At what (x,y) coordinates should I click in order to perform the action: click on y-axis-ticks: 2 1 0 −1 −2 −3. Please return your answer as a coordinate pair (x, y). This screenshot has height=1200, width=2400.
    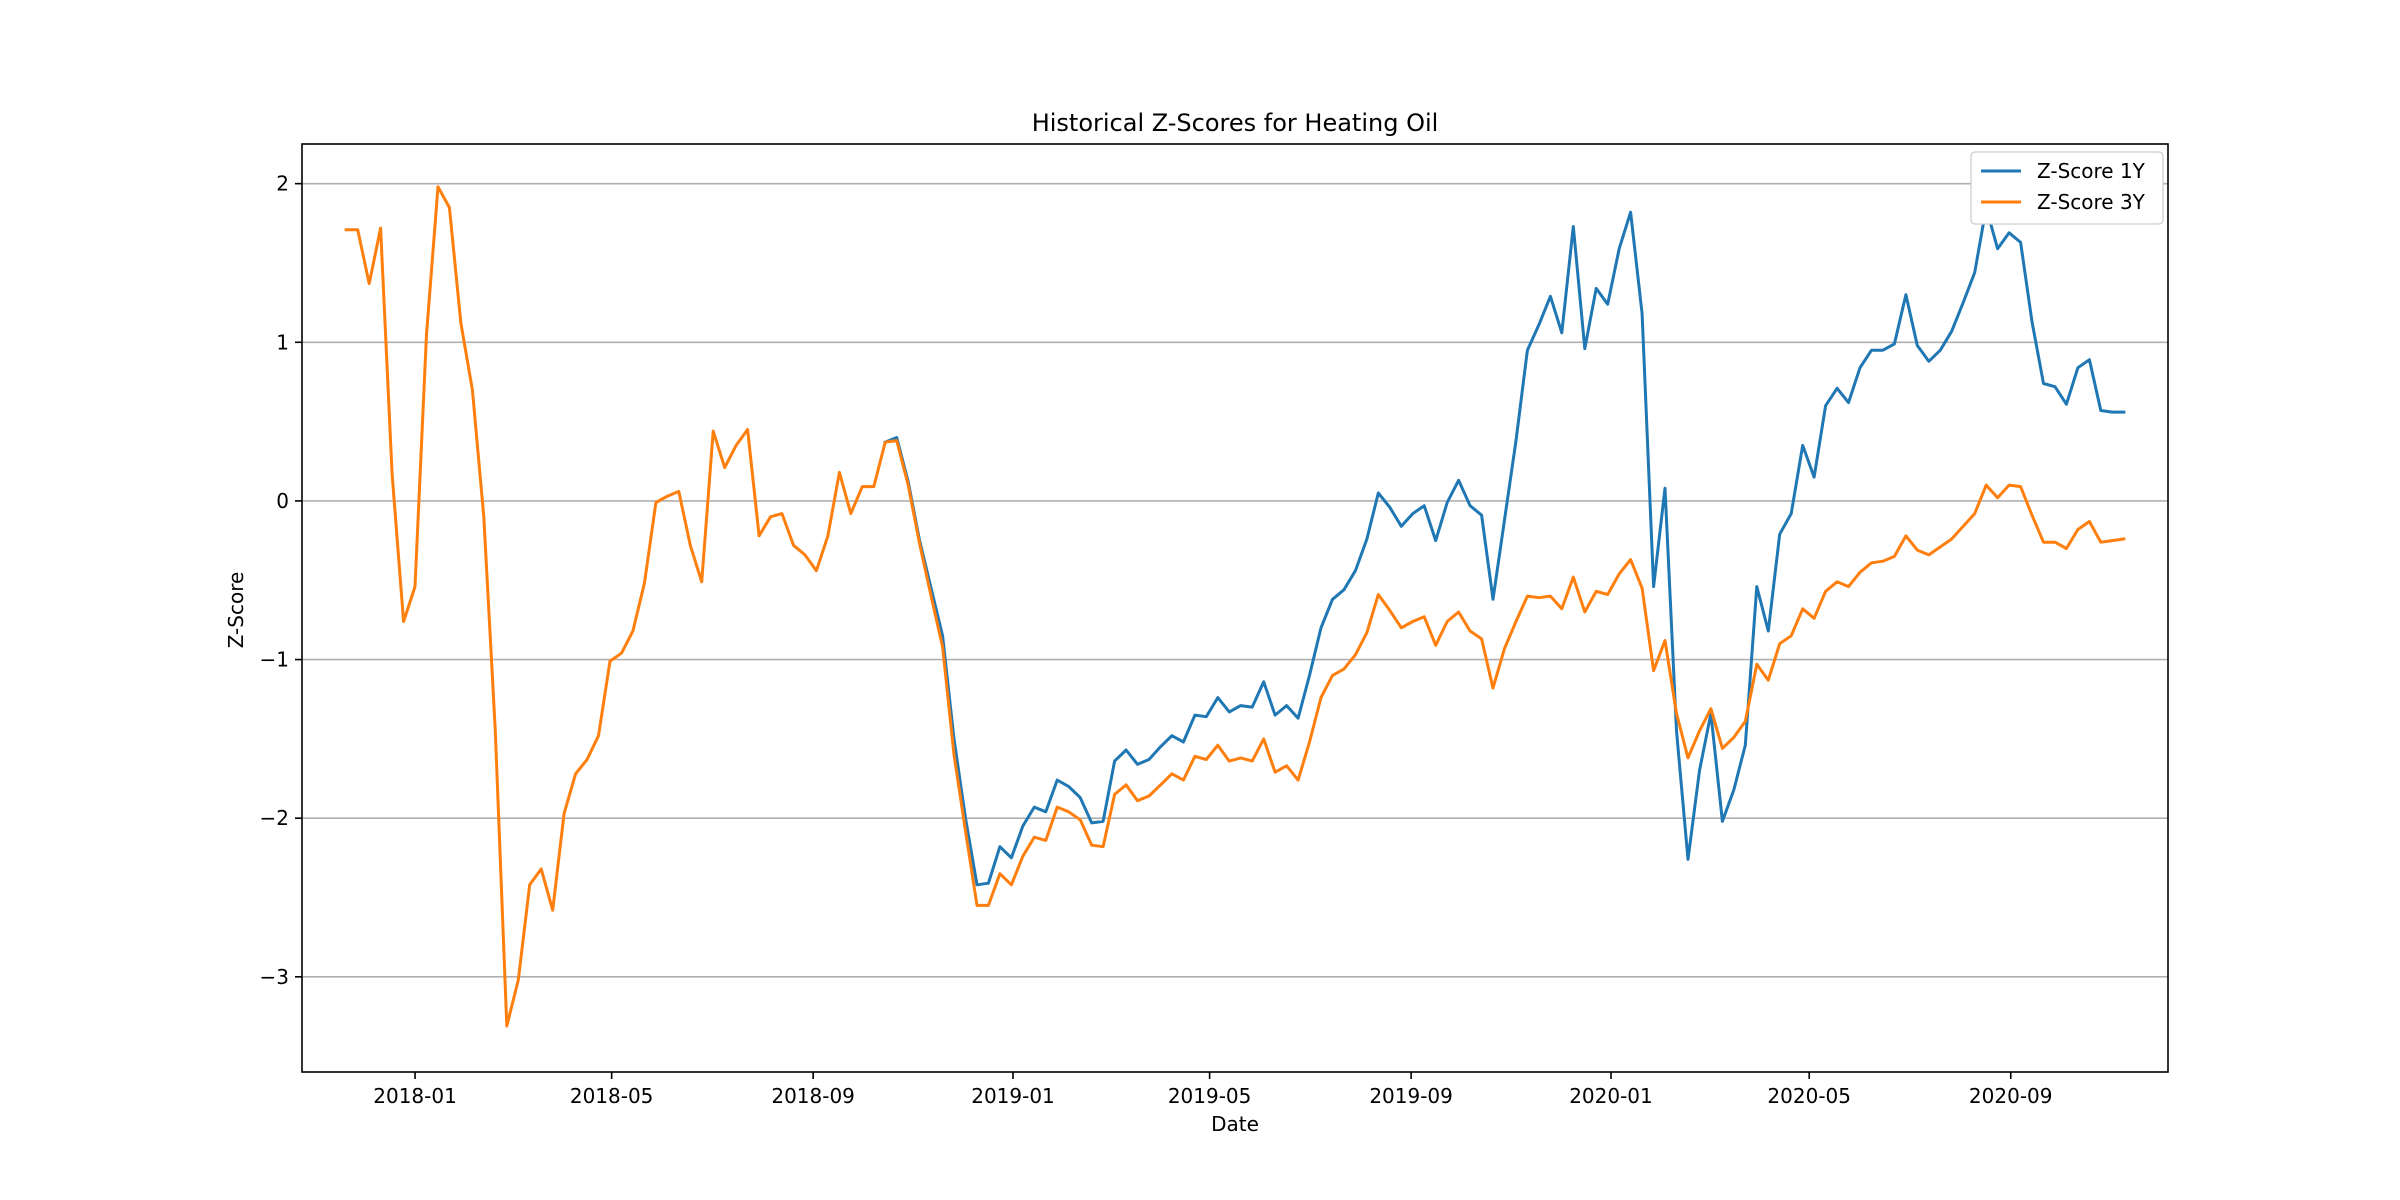
    Looking at the image, I should click on (281, 580).